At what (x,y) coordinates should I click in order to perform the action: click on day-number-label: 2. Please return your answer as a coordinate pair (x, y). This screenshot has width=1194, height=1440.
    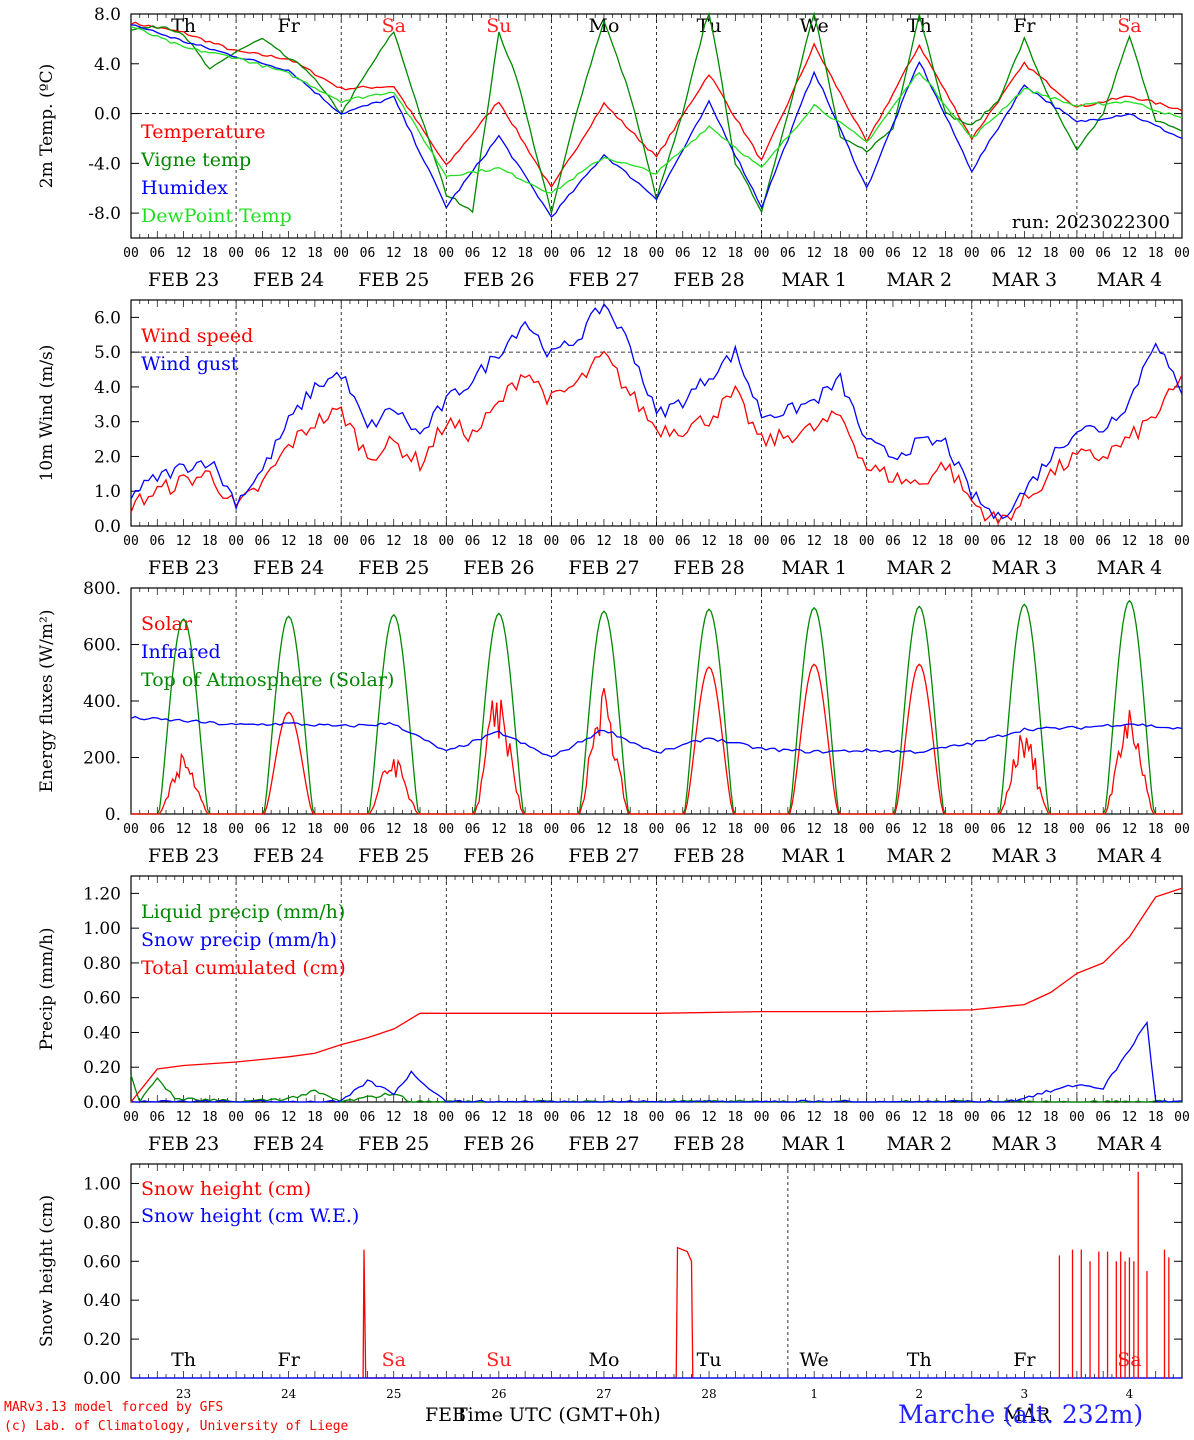
    Looking at the image, I should click on (919, 1394).